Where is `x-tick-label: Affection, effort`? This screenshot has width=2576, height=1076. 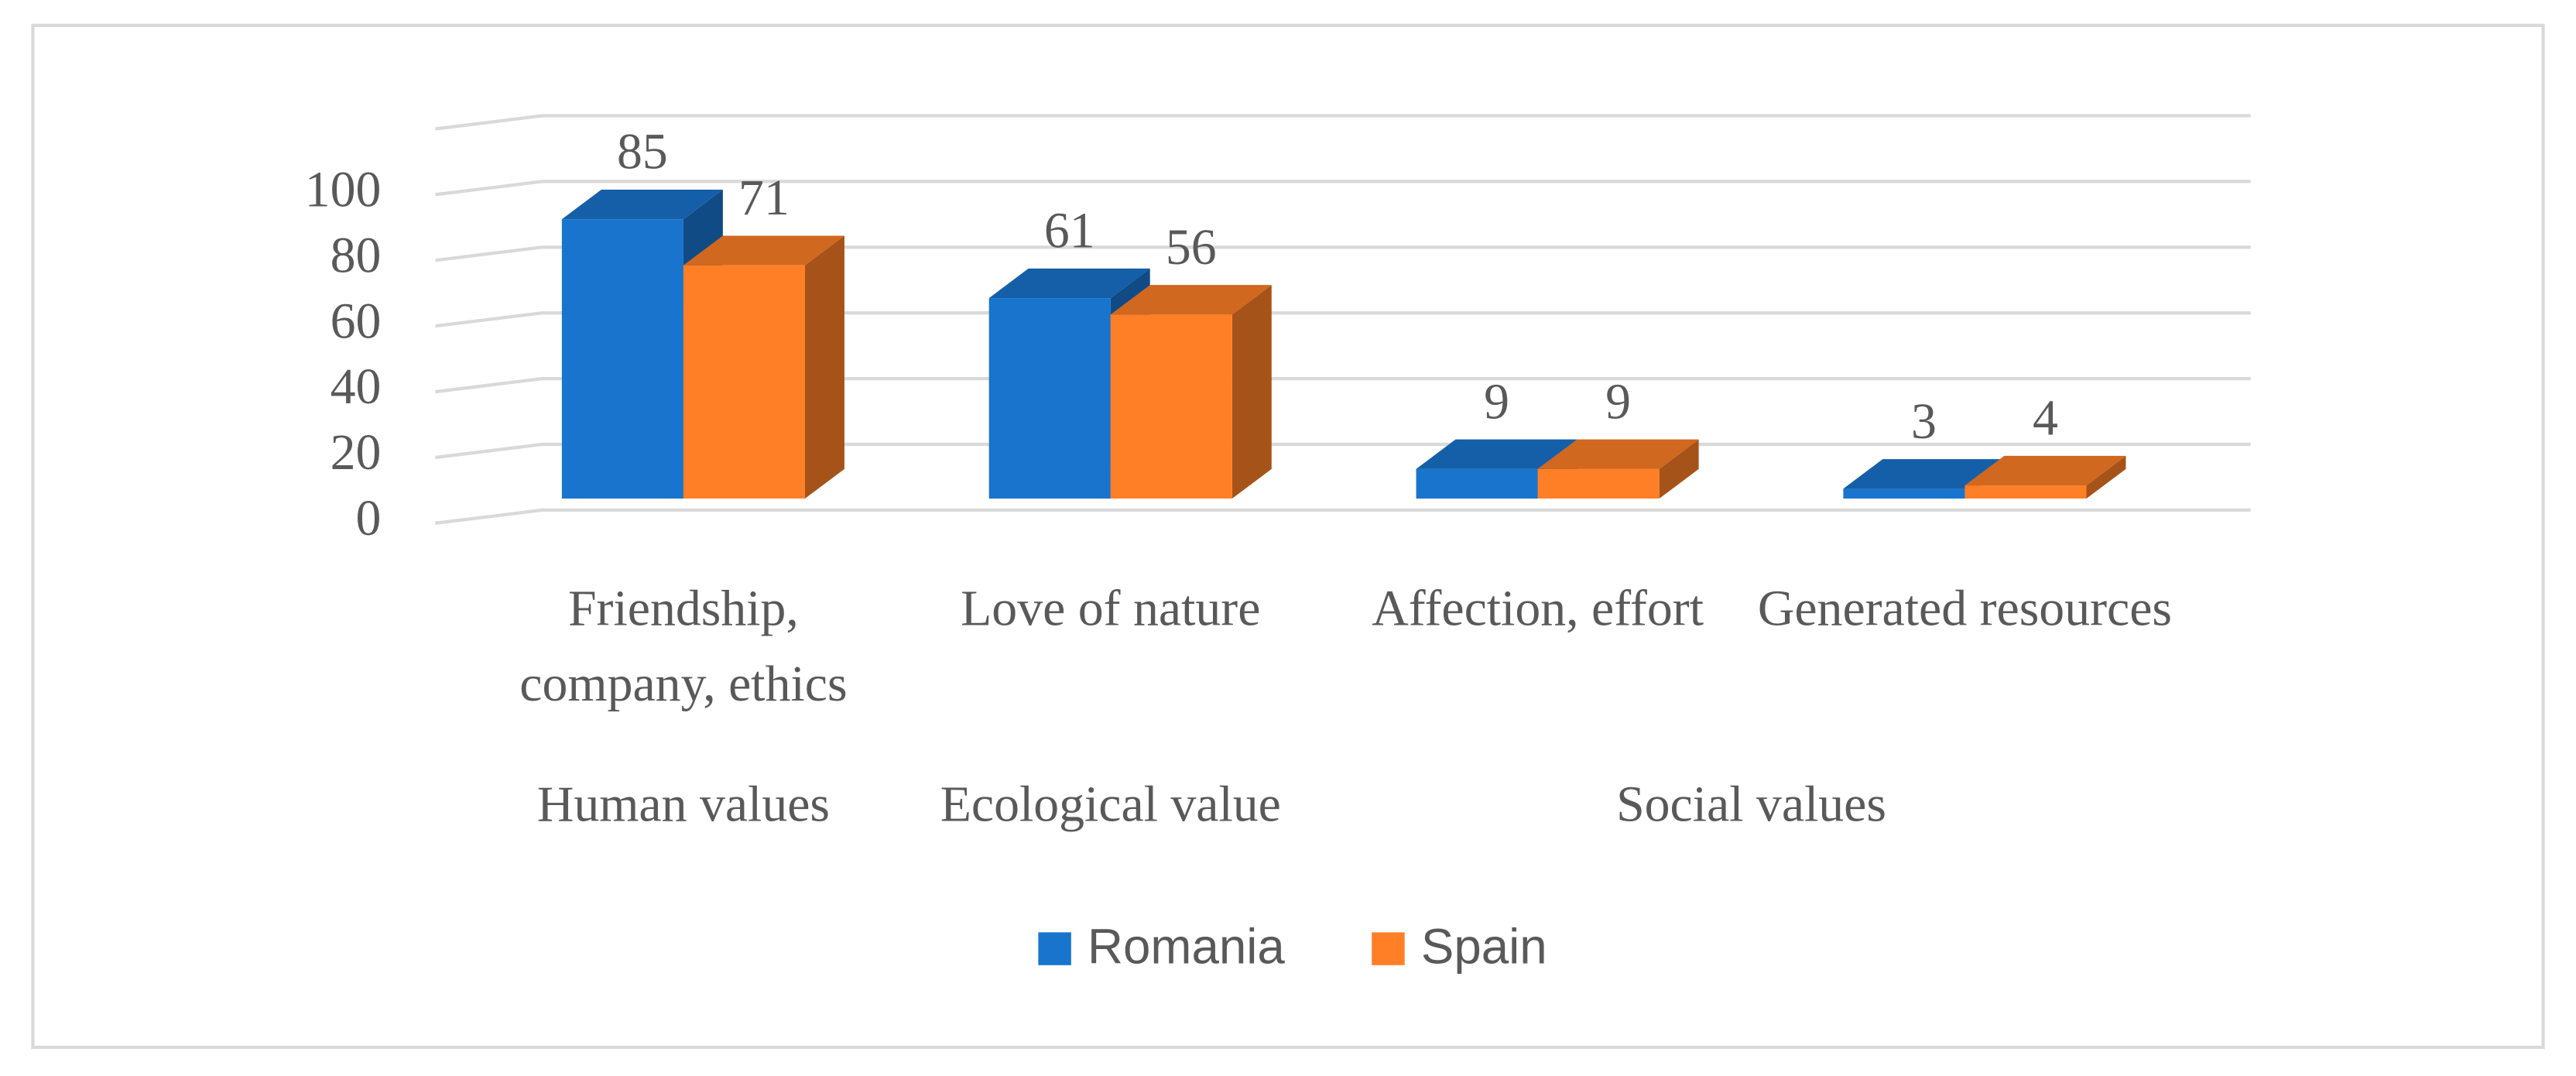
x-tick-label: Affection, effort is located at coordinates (1538, 608).